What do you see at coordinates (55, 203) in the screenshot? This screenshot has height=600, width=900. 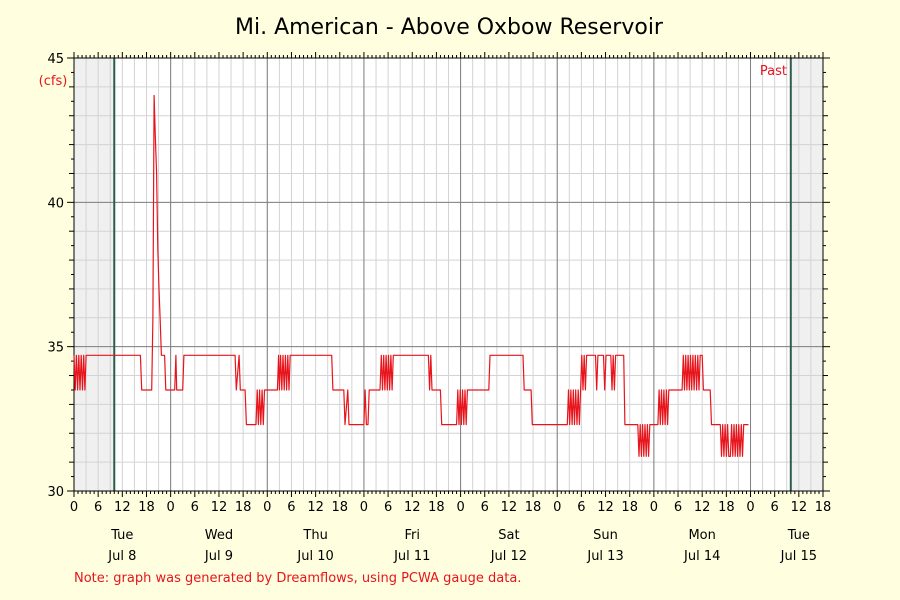 I see `y-tick-label: 40` at bounding box center [55, 203].